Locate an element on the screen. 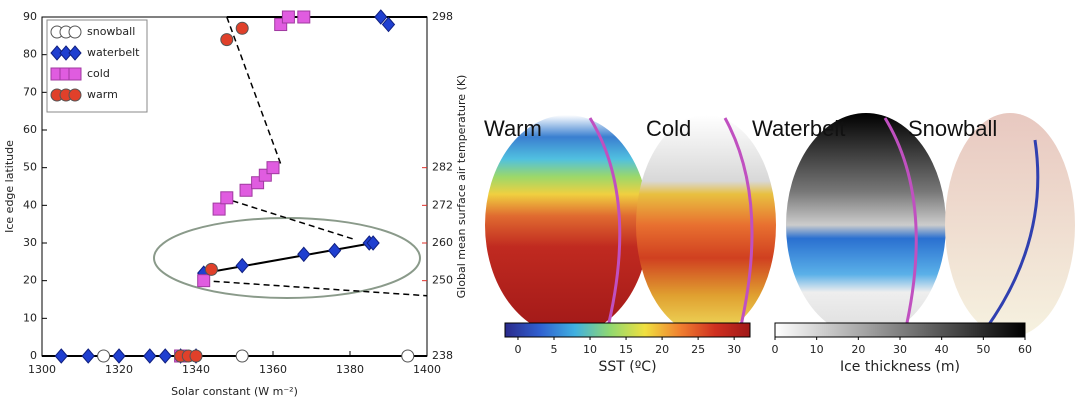  globe-cold is located at coordinates (706, 225).